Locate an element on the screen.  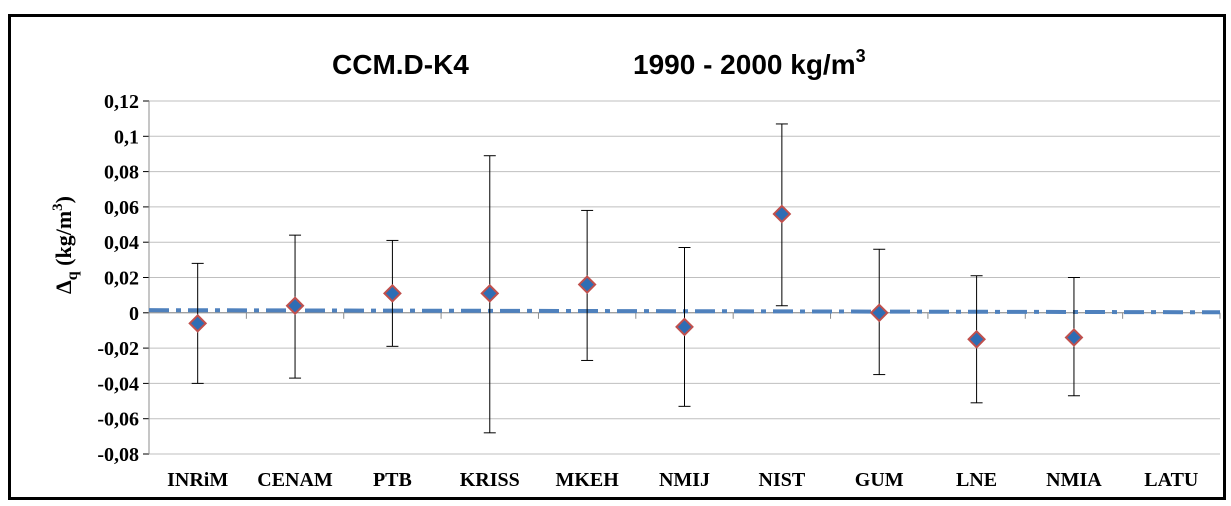
x-tick-label: PTB is located at coordinates (392, 480).